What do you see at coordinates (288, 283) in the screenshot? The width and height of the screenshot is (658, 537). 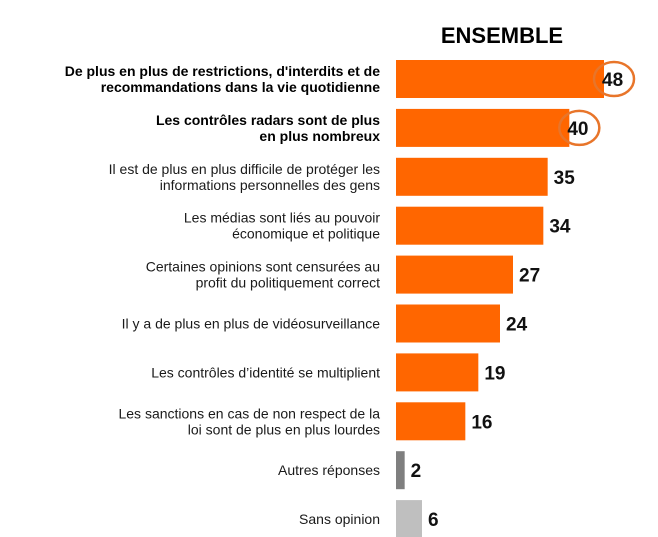 I see `category-label-4-1: profit du politiquement correct` at bounding box center [288, 283].